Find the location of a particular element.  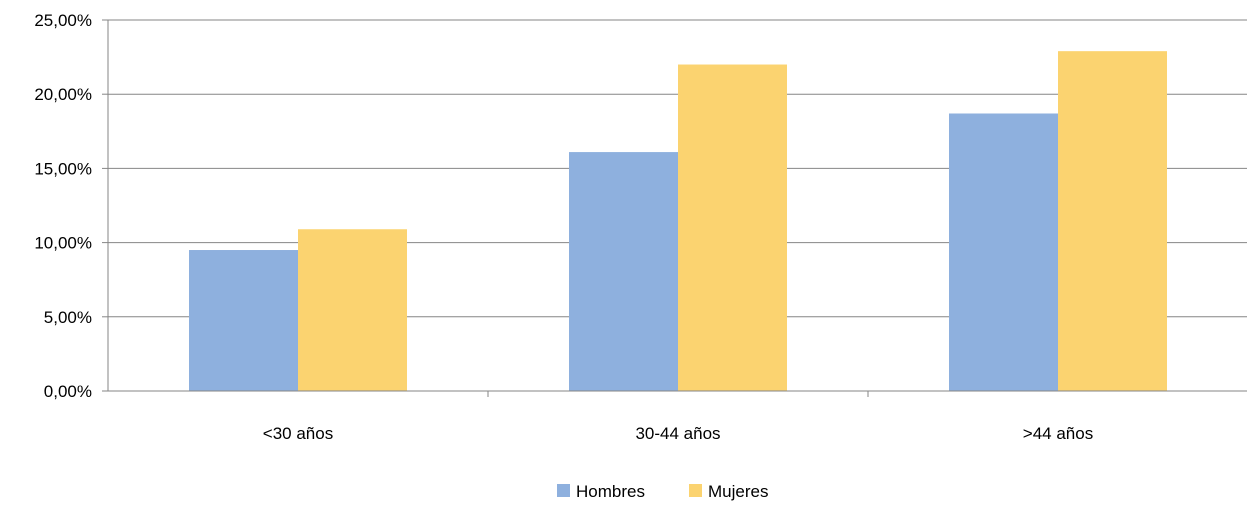

legend-label-mujeres: Mujeres is located at coordinates (738, 491).